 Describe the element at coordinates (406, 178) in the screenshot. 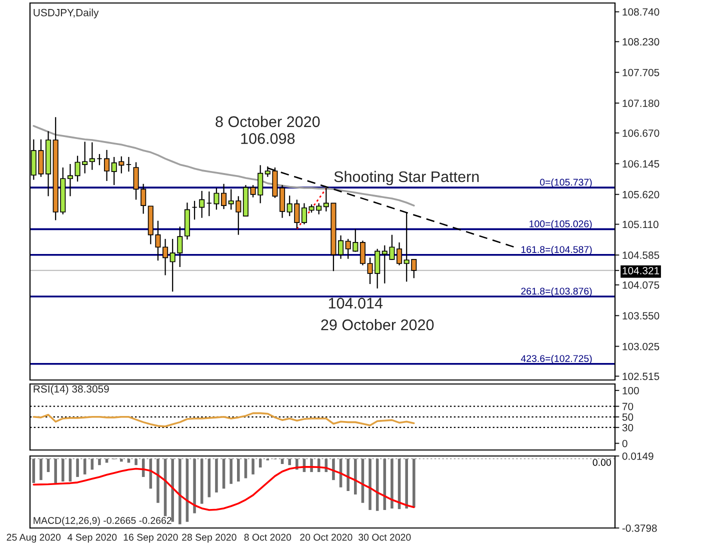

I see `annotation: Shooting Star Pattern` at that location.